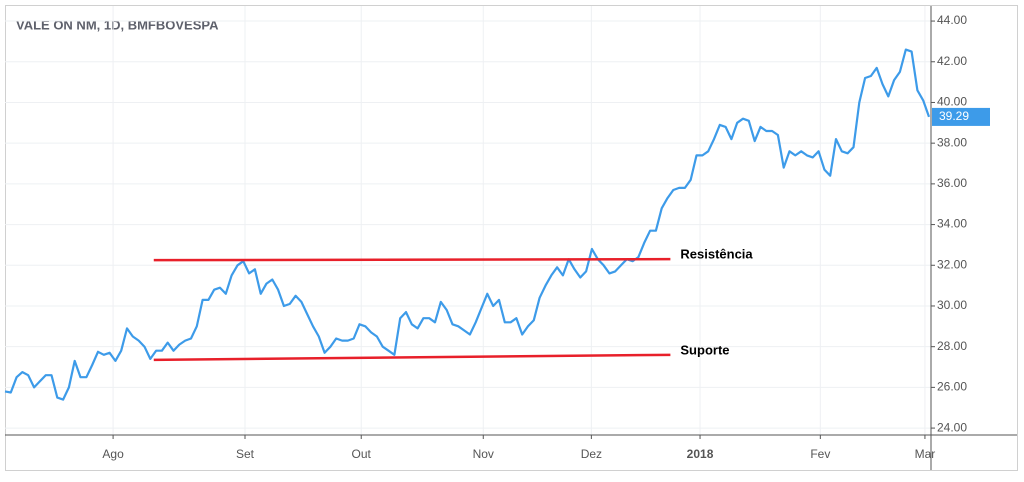  Describe the element at coordinates (952, 427) in the screenshot. I see `y-tick-label: 24.00` at that location.